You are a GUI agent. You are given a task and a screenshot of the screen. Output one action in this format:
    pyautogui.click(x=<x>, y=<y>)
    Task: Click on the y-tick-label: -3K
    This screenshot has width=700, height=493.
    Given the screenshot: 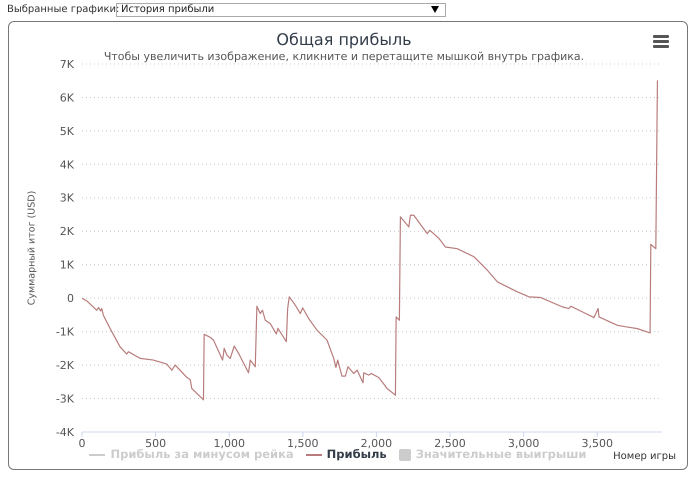 What is the action you would take?
    pyautogui.click(x=65, y=399)
    